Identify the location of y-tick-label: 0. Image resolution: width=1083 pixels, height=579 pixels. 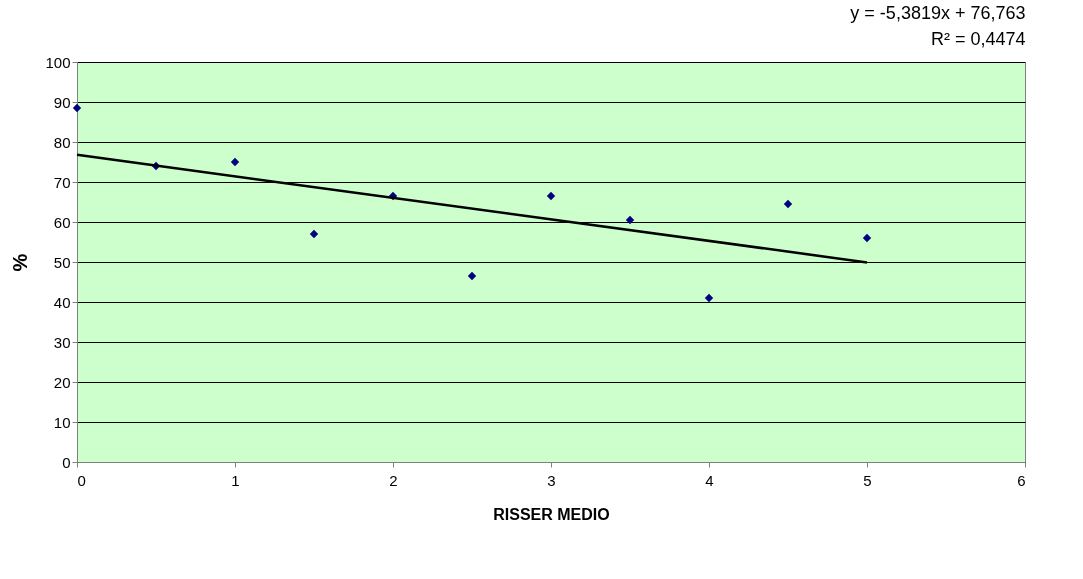
(66, 462).